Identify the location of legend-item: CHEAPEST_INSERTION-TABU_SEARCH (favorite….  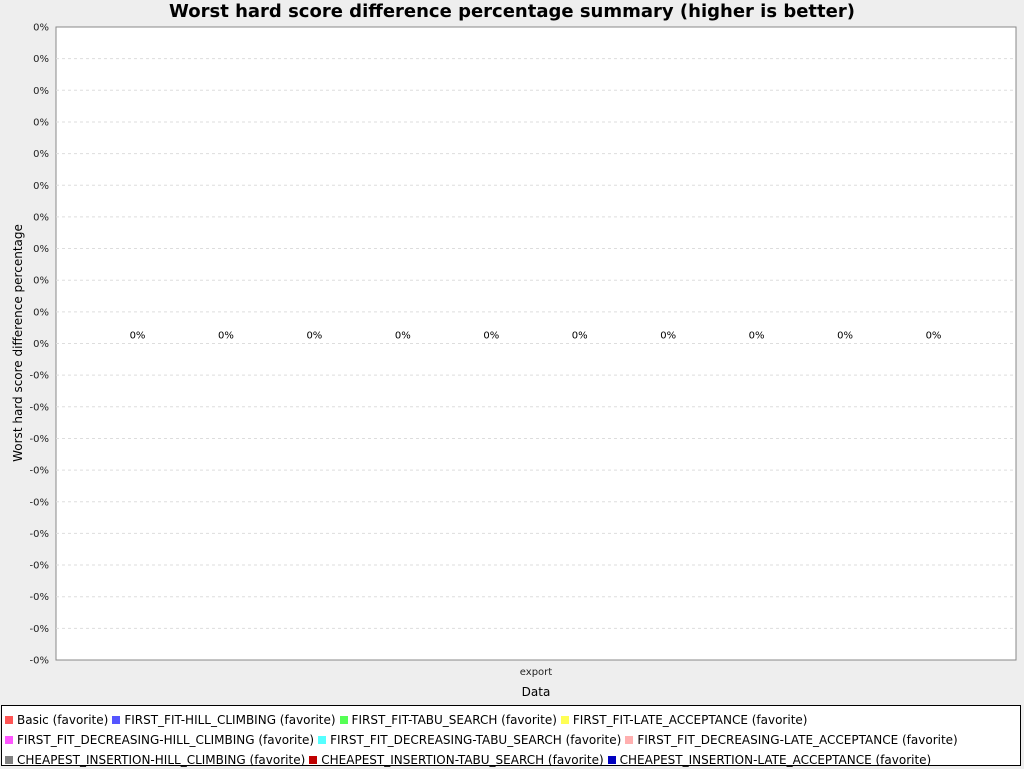
(456, 760).